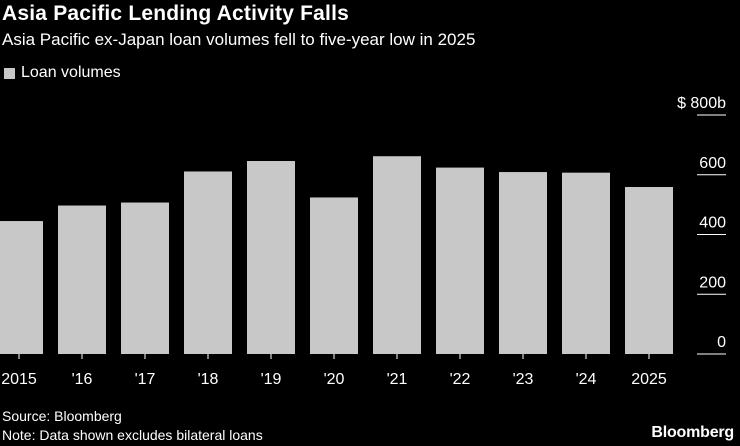 The height and width of the screenshot is (446, 740). I want to click on legend: Loan volumes, so click(61, 73).